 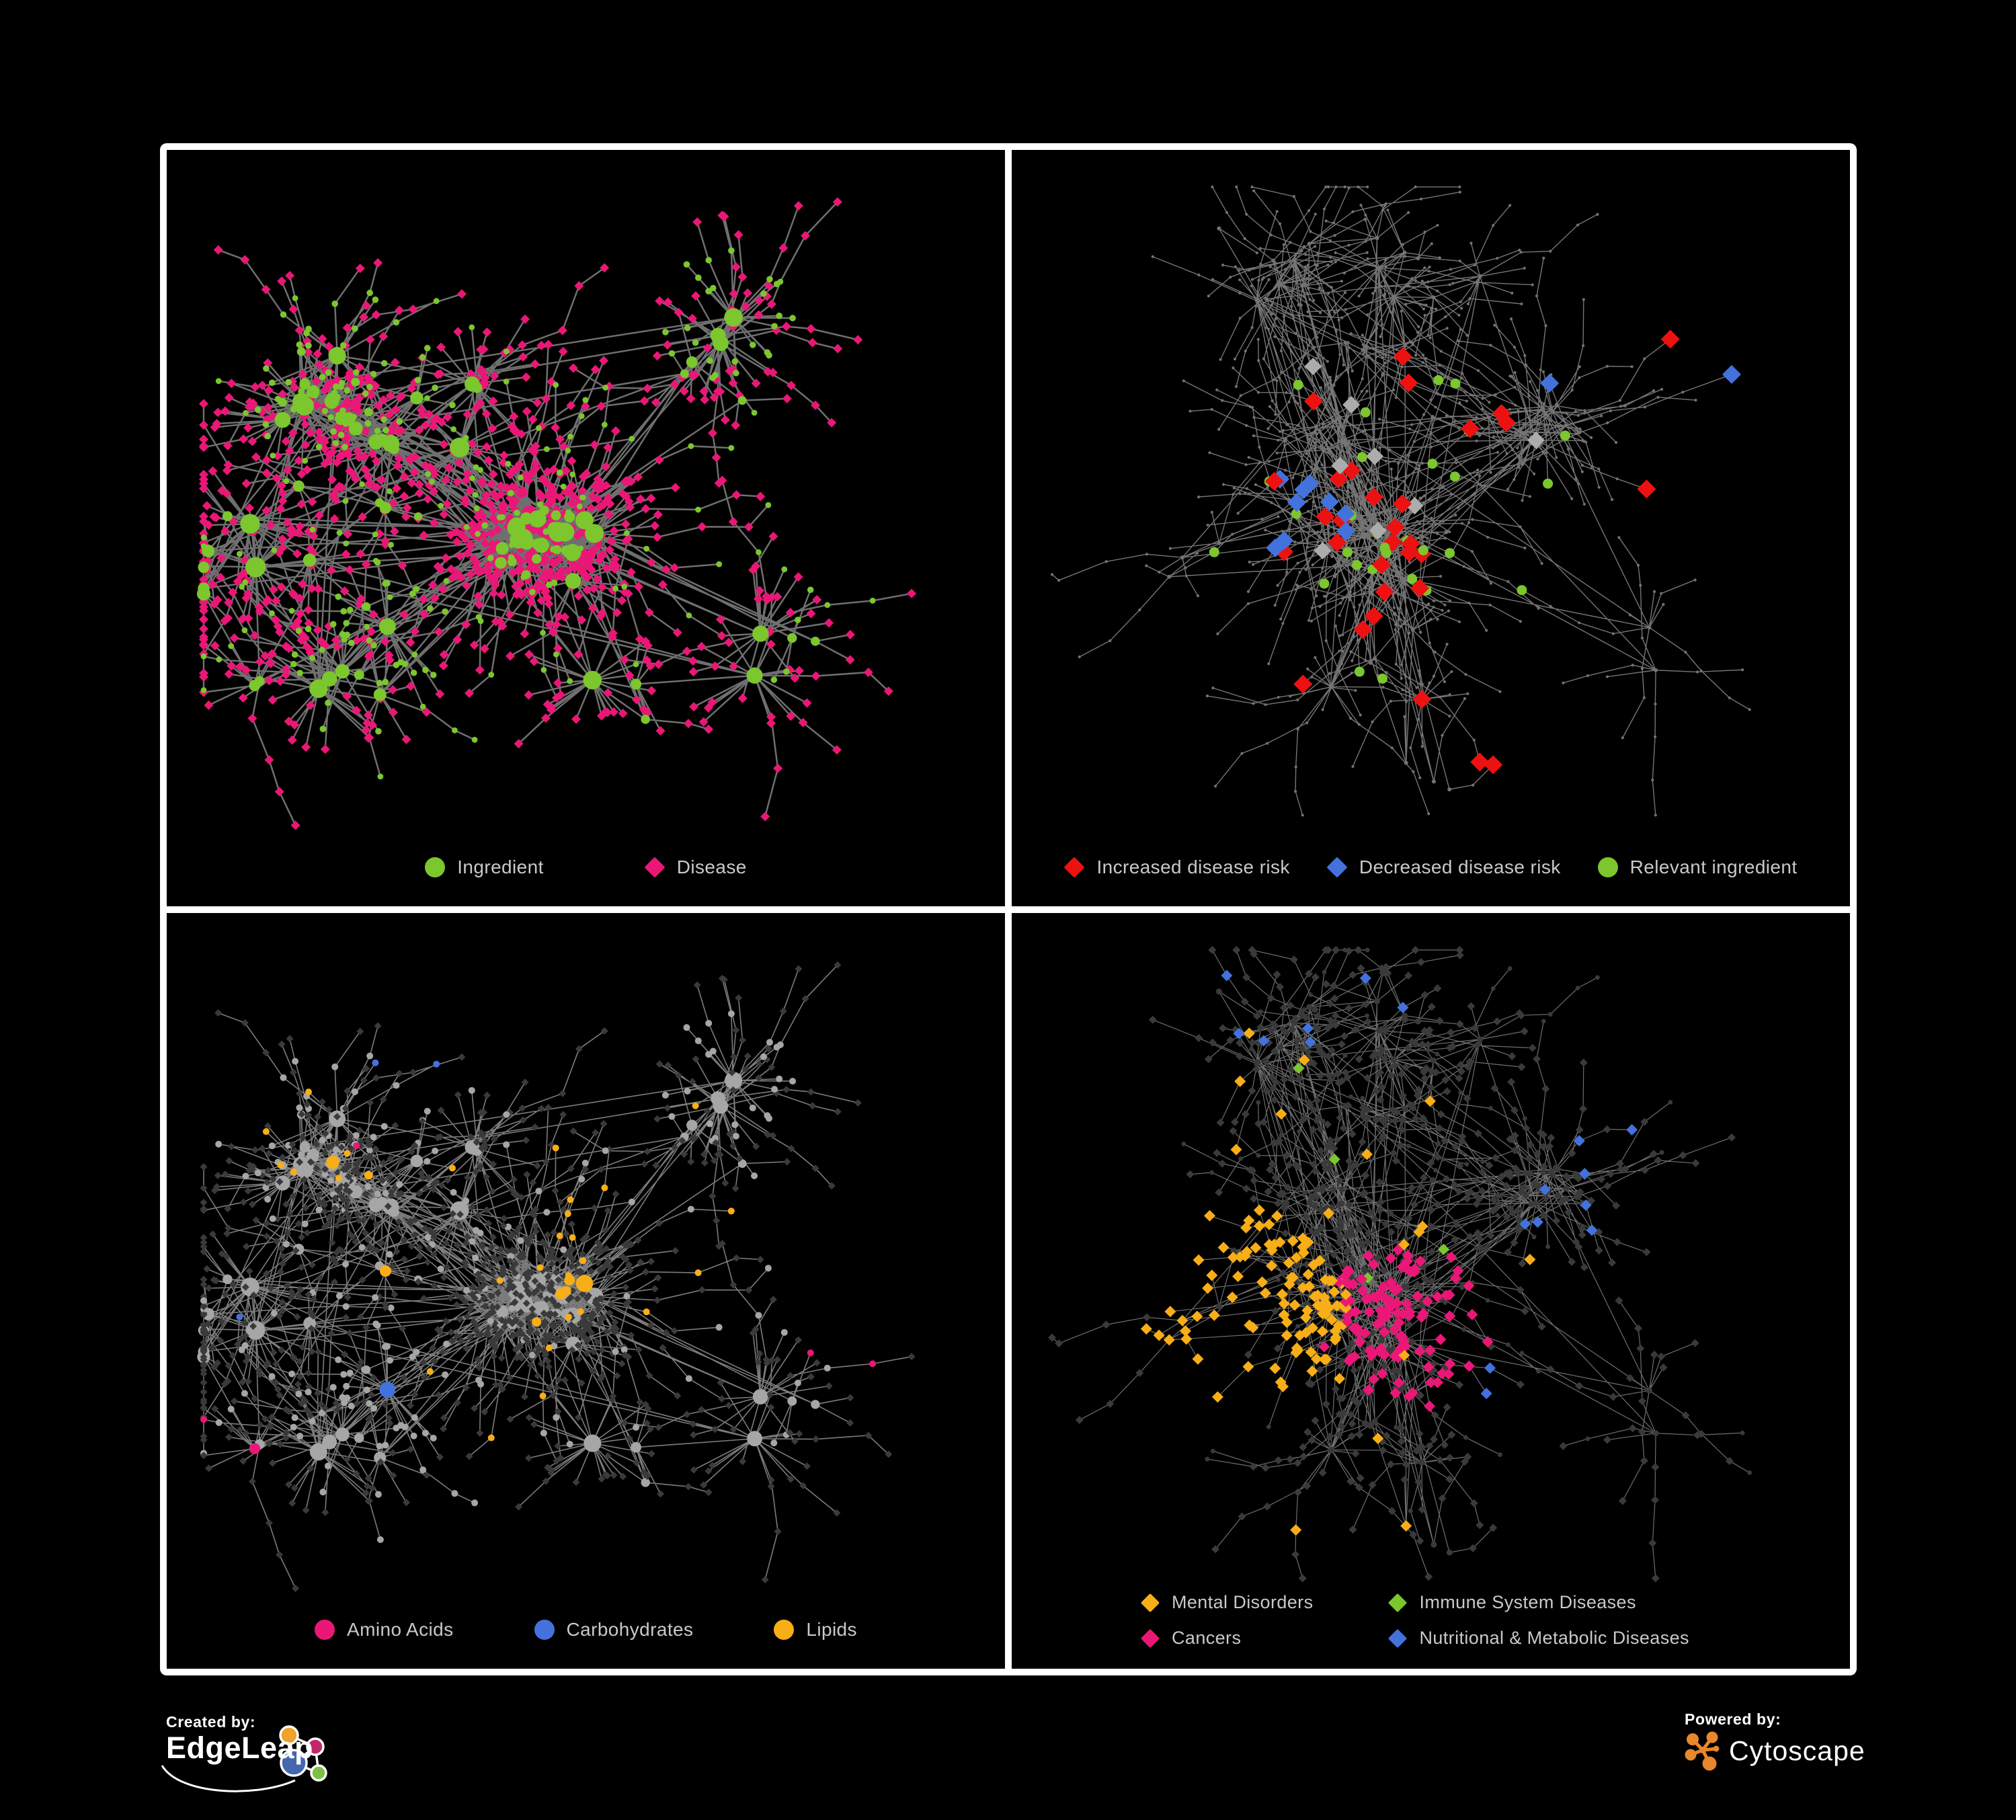 I want to click on legend-item: Lipids, so click(x=815, y=1629).